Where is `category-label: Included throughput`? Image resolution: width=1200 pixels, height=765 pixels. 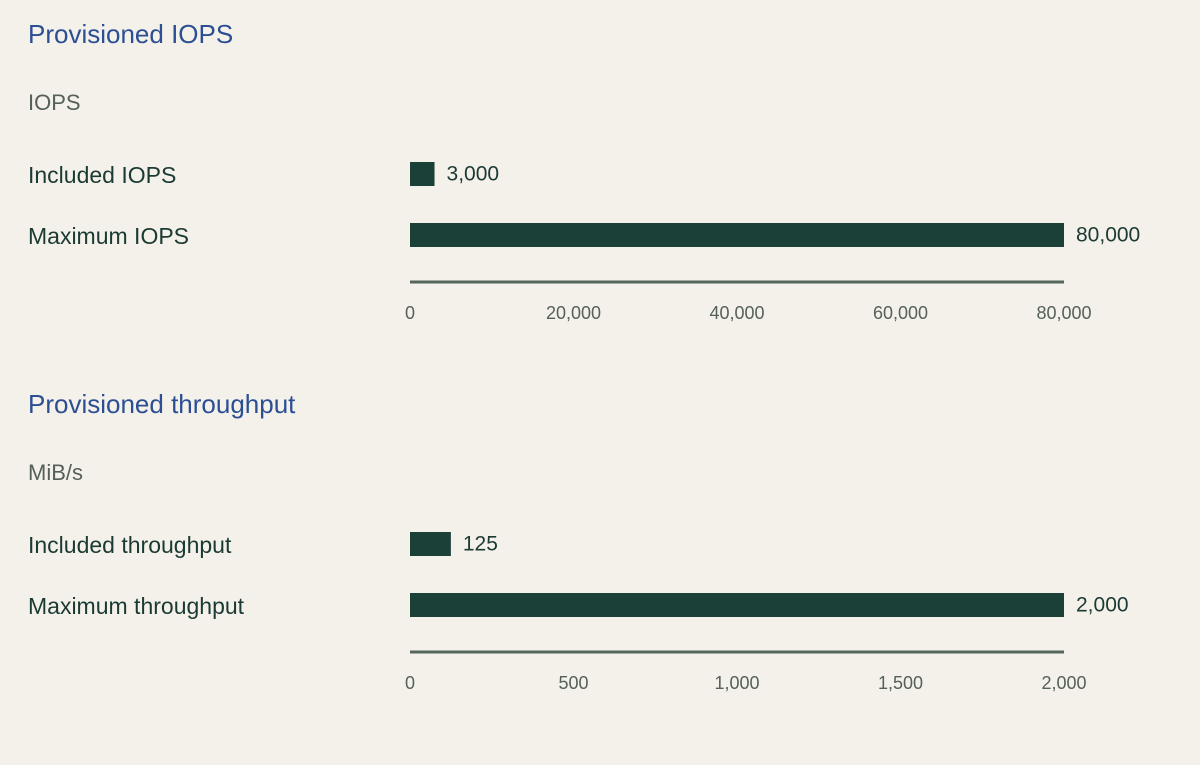 category-label: Included throughput is located at coordinates (130, 545).